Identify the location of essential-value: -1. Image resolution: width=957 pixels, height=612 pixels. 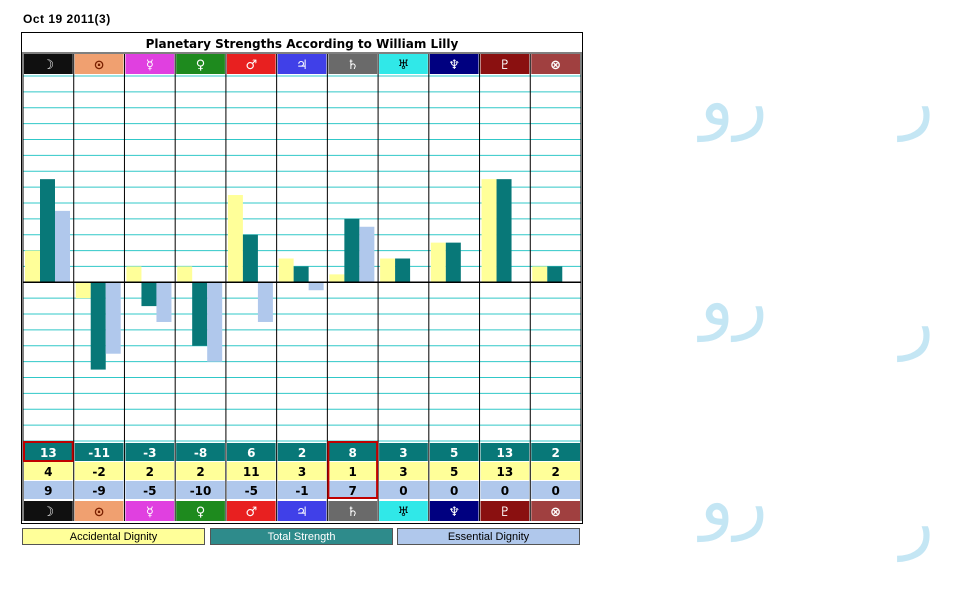
(301, 491).